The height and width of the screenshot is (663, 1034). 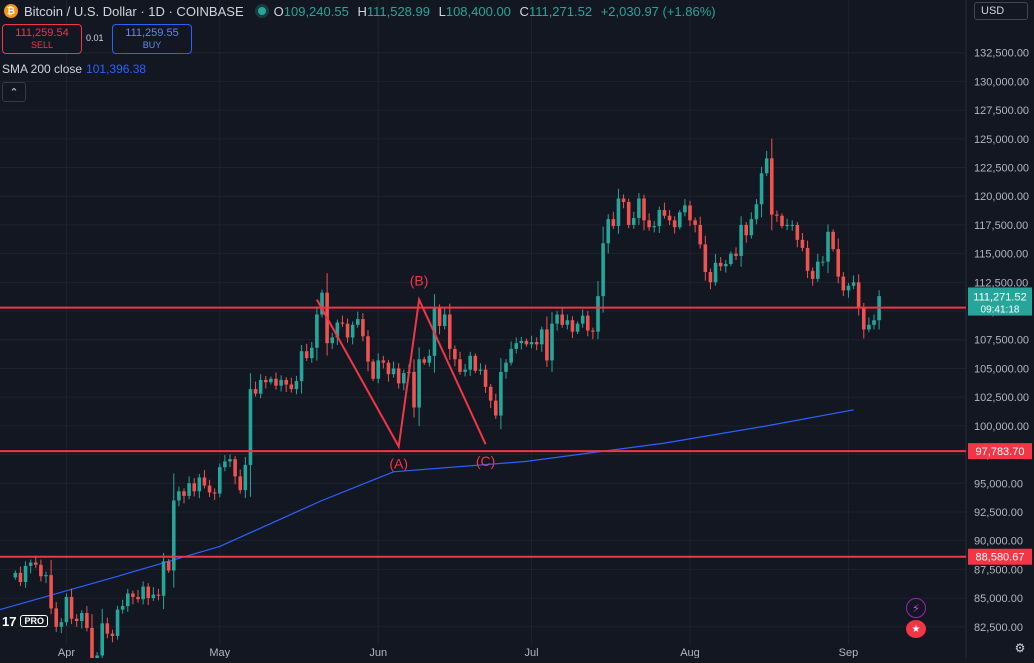 I want to click on high-label: H, so click(x=361, y=11).